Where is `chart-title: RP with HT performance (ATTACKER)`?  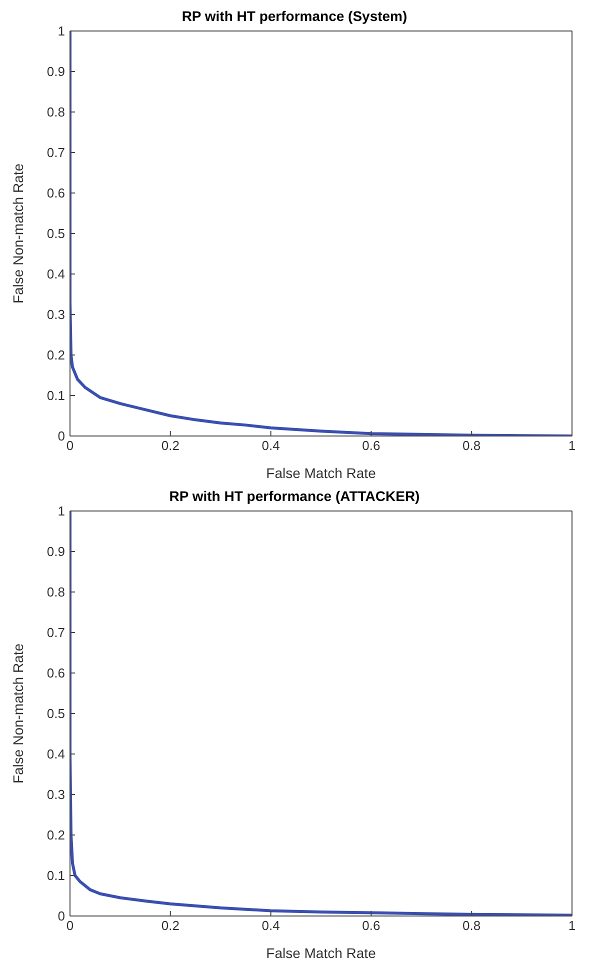
chart-title: RP with HT performance (ATTACKER) is located at coordinates (294, 496).